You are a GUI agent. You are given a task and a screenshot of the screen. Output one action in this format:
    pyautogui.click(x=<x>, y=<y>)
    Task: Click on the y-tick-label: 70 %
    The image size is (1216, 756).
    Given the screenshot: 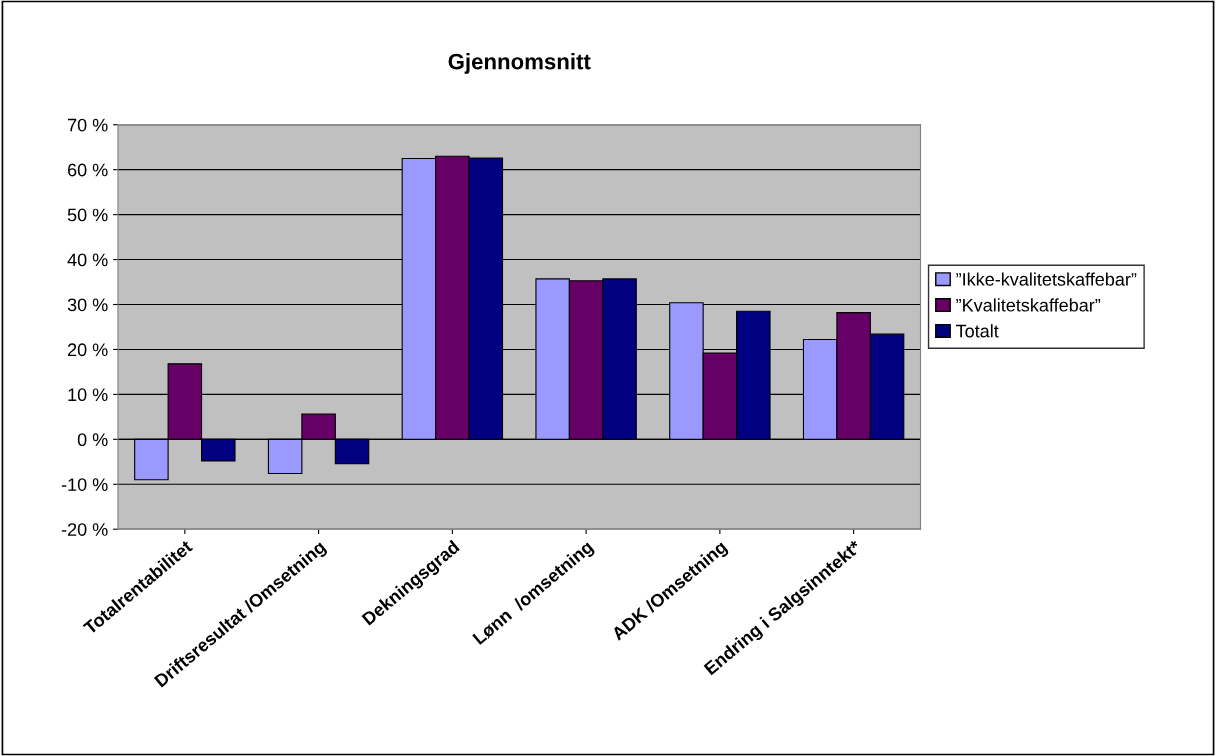 What is the action you would take?
    pyautogui.click(x=88, y=125)
    